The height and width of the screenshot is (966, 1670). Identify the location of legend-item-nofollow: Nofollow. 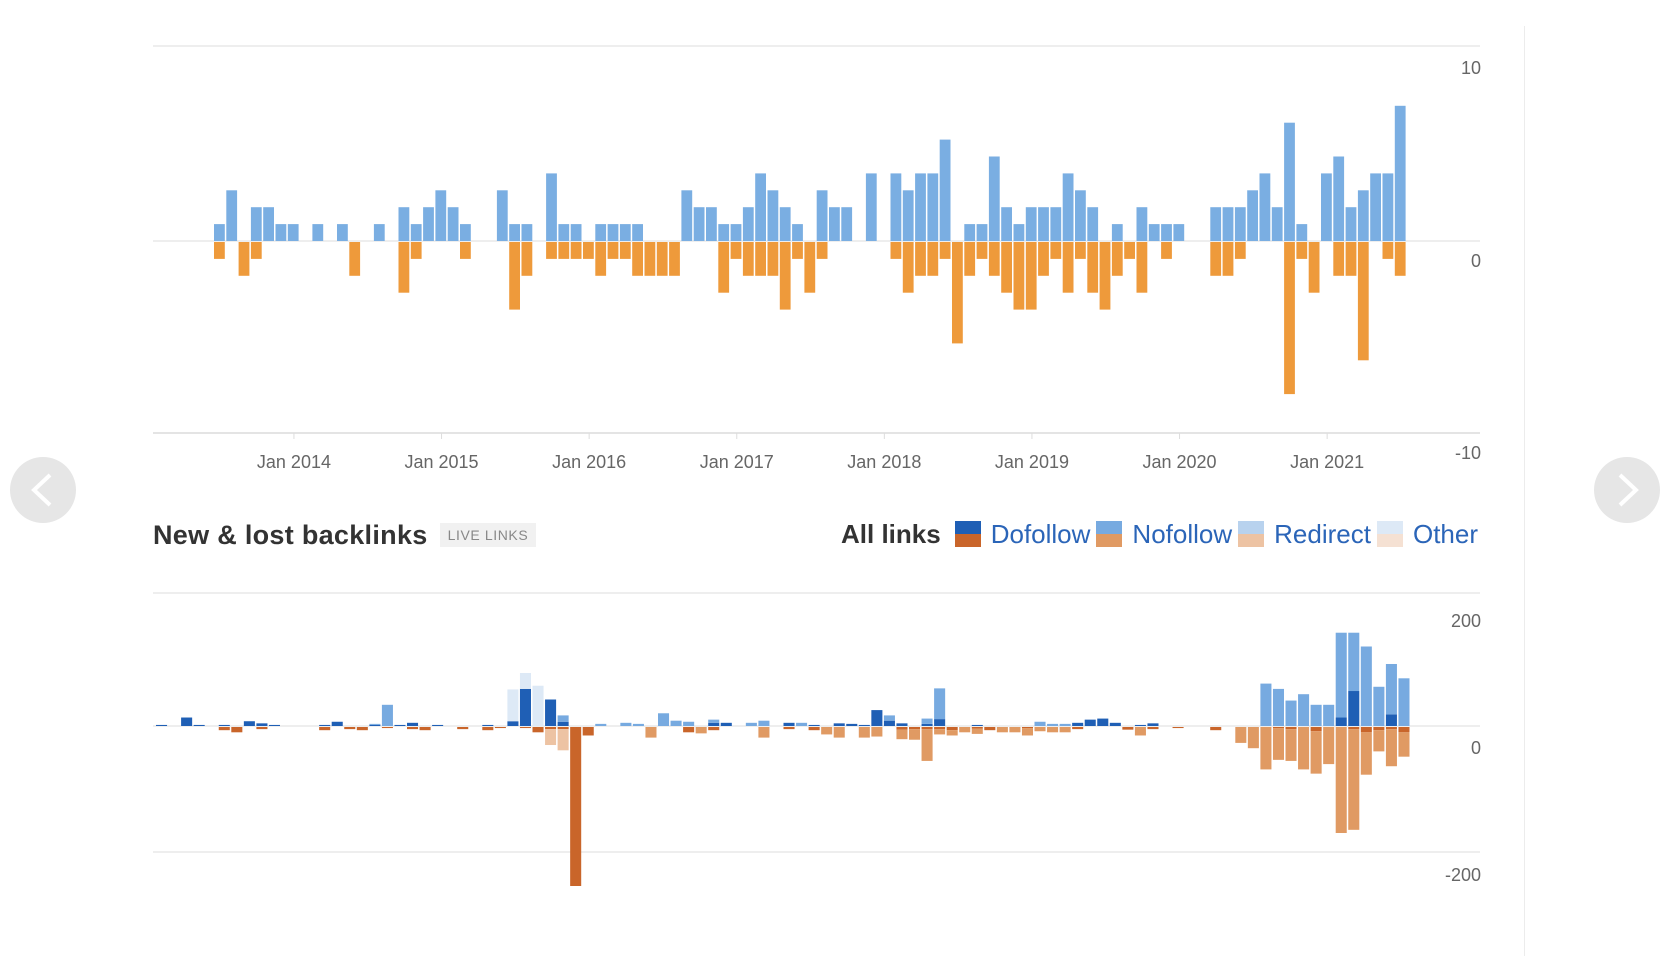
(1164, 534).